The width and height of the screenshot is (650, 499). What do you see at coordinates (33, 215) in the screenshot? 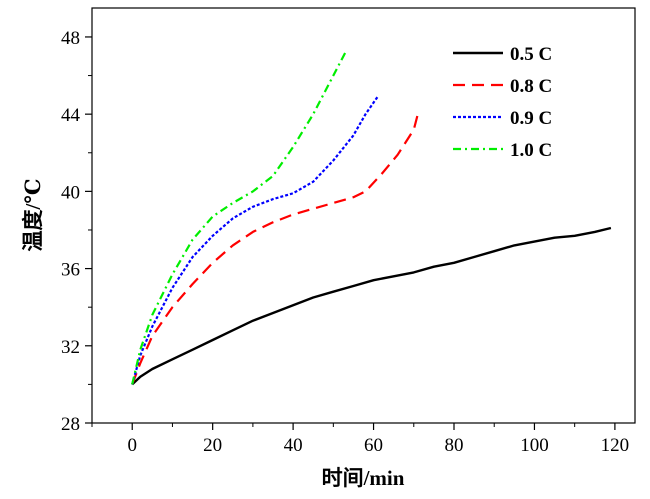
I see `y-axis-title: 温度/℃` at bounding box center [33, 215].